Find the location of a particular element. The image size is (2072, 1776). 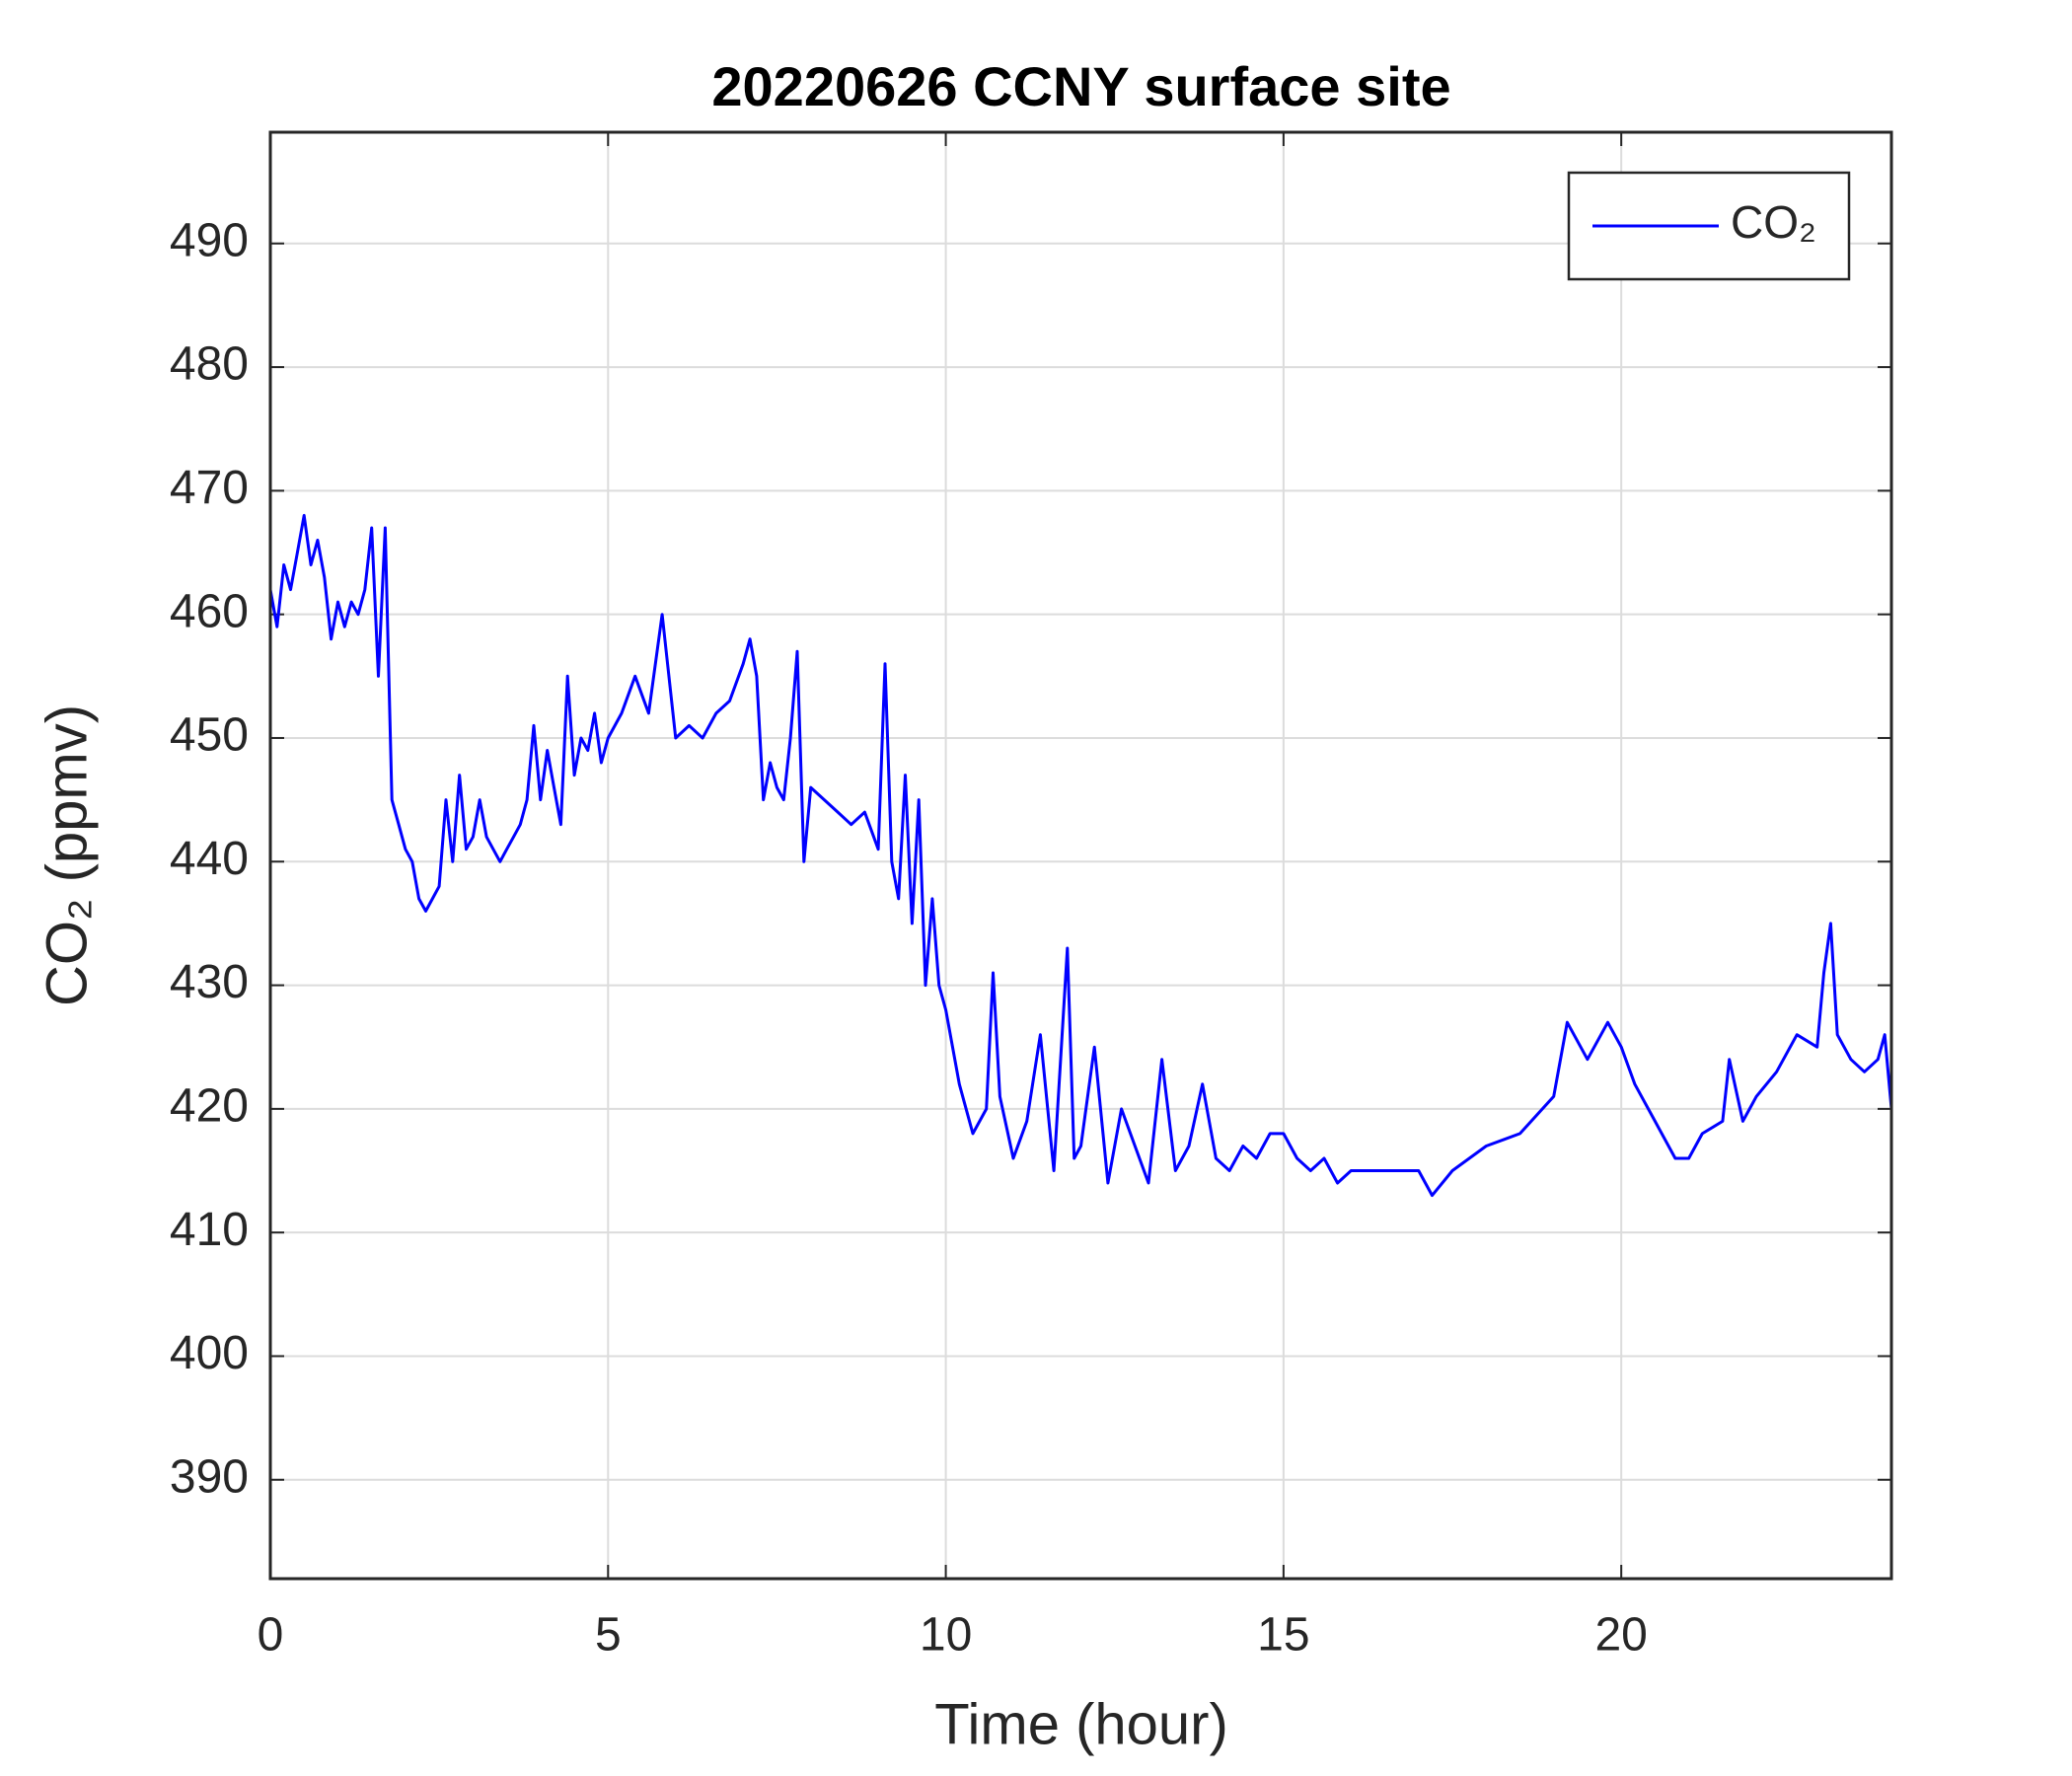

y-tick-label: 400 is located at coordinates (210, 1353).